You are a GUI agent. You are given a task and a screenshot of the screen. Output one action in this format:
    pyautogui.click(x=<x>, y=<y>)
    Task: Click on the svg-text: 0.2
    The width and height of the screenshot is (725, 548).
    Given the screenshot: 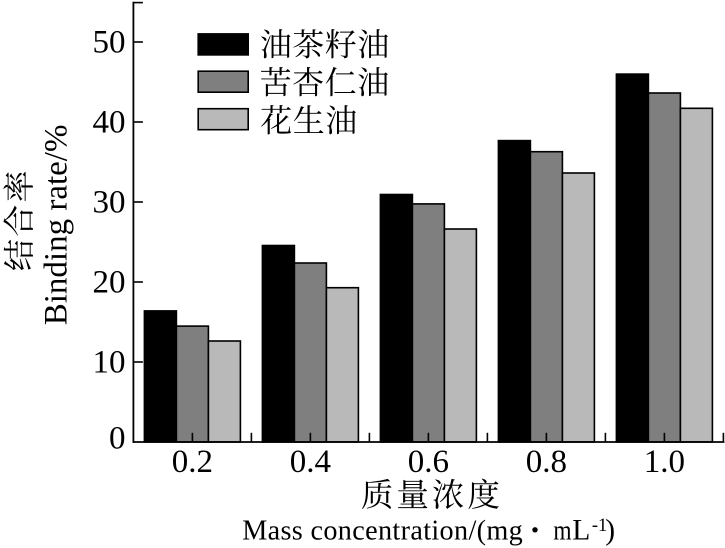 What is the action you would take?
    pyautogui.click(x=192, y=462)
    